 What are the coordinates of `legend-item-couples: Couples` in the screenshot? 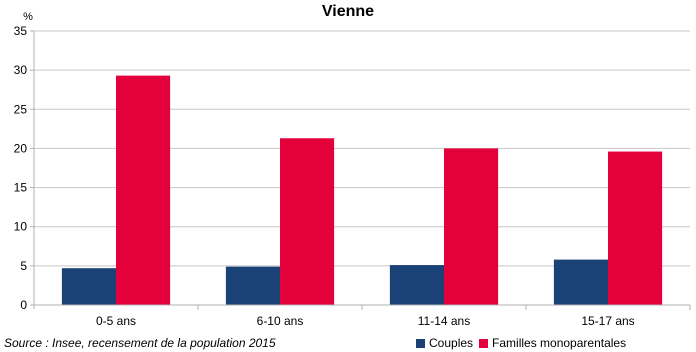 It's located at (444, 343).